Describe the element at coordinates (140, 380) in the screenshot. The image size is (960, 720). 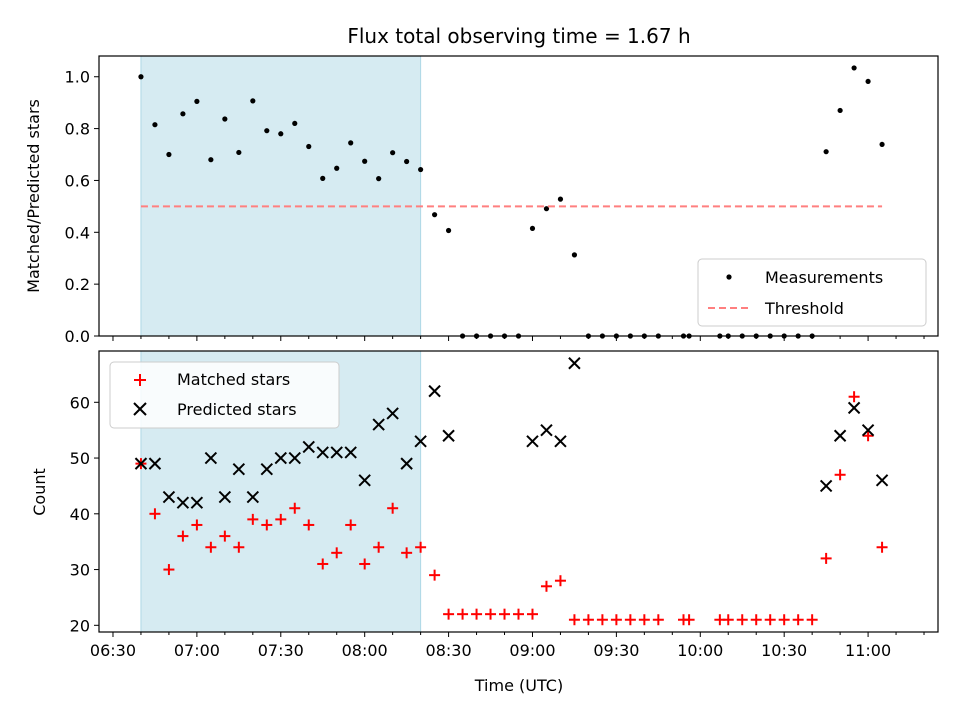
I see `matched-legend-marker` at that location.